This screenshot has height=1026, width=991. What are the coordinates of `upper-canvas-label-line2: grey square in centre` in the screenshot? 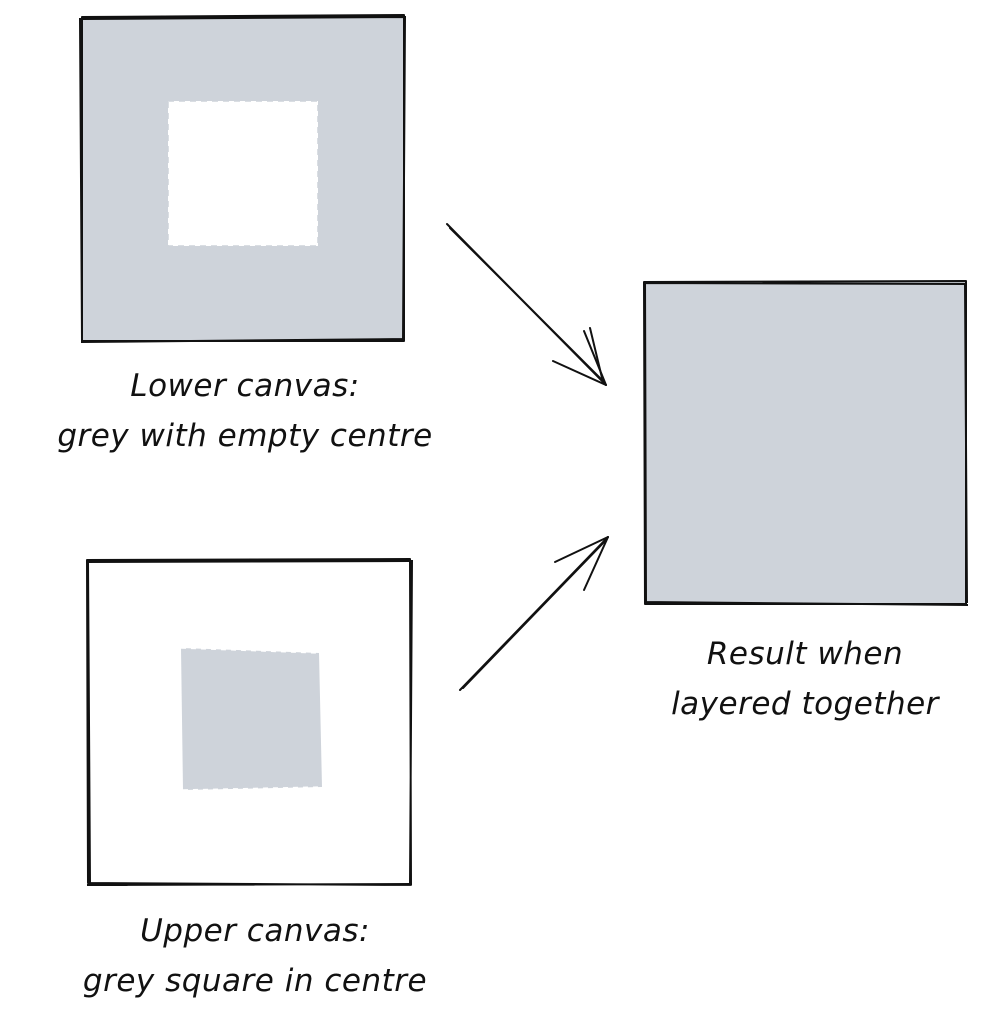 It's located at (255, 981).